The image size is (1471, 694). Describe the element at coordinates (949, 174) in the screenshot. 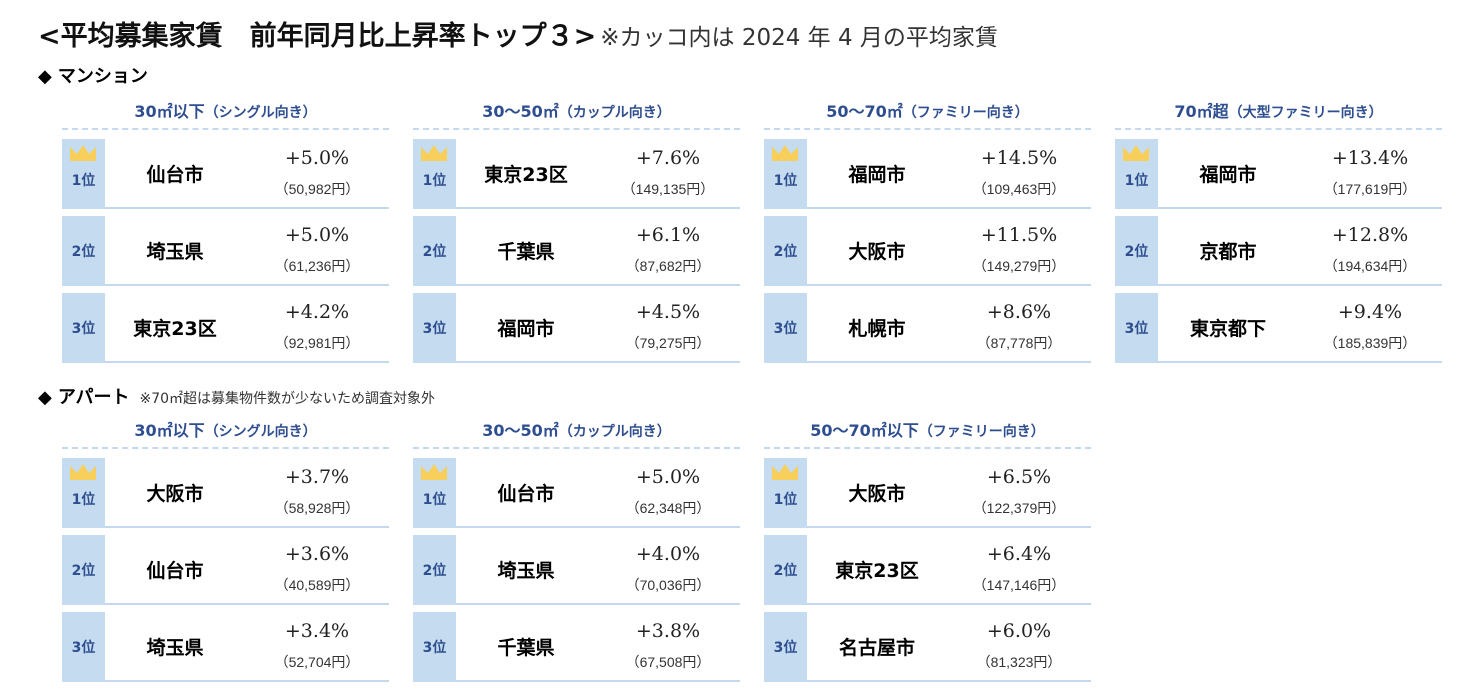

I see `ranking-body: 福岡市 +14.5% （109,463円）` at that location.